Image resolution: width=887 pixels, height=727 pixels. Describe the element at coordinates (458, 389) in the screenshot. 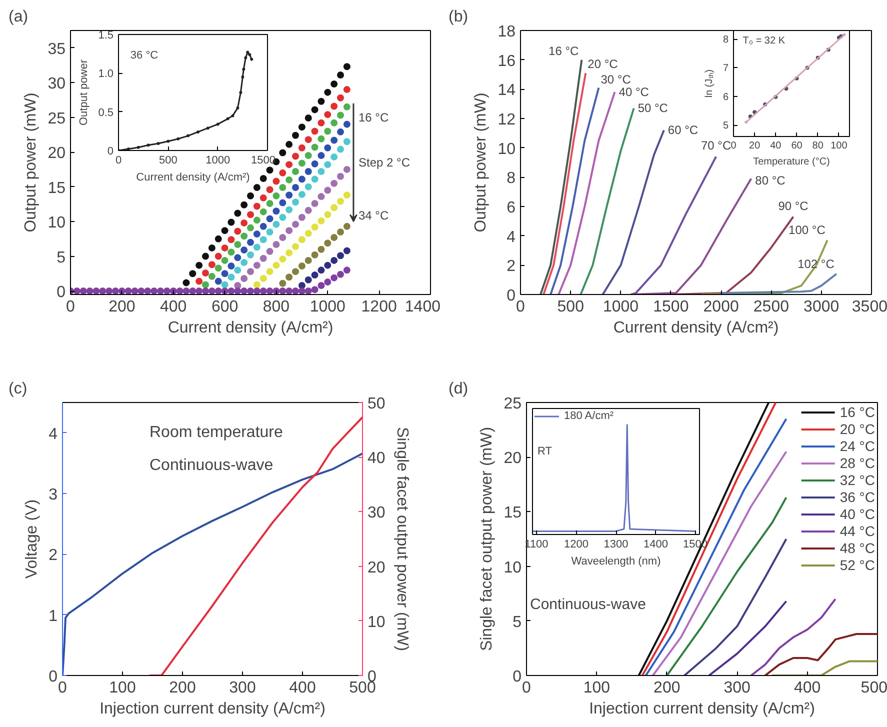

I see `chart-title: (d)` at that location.